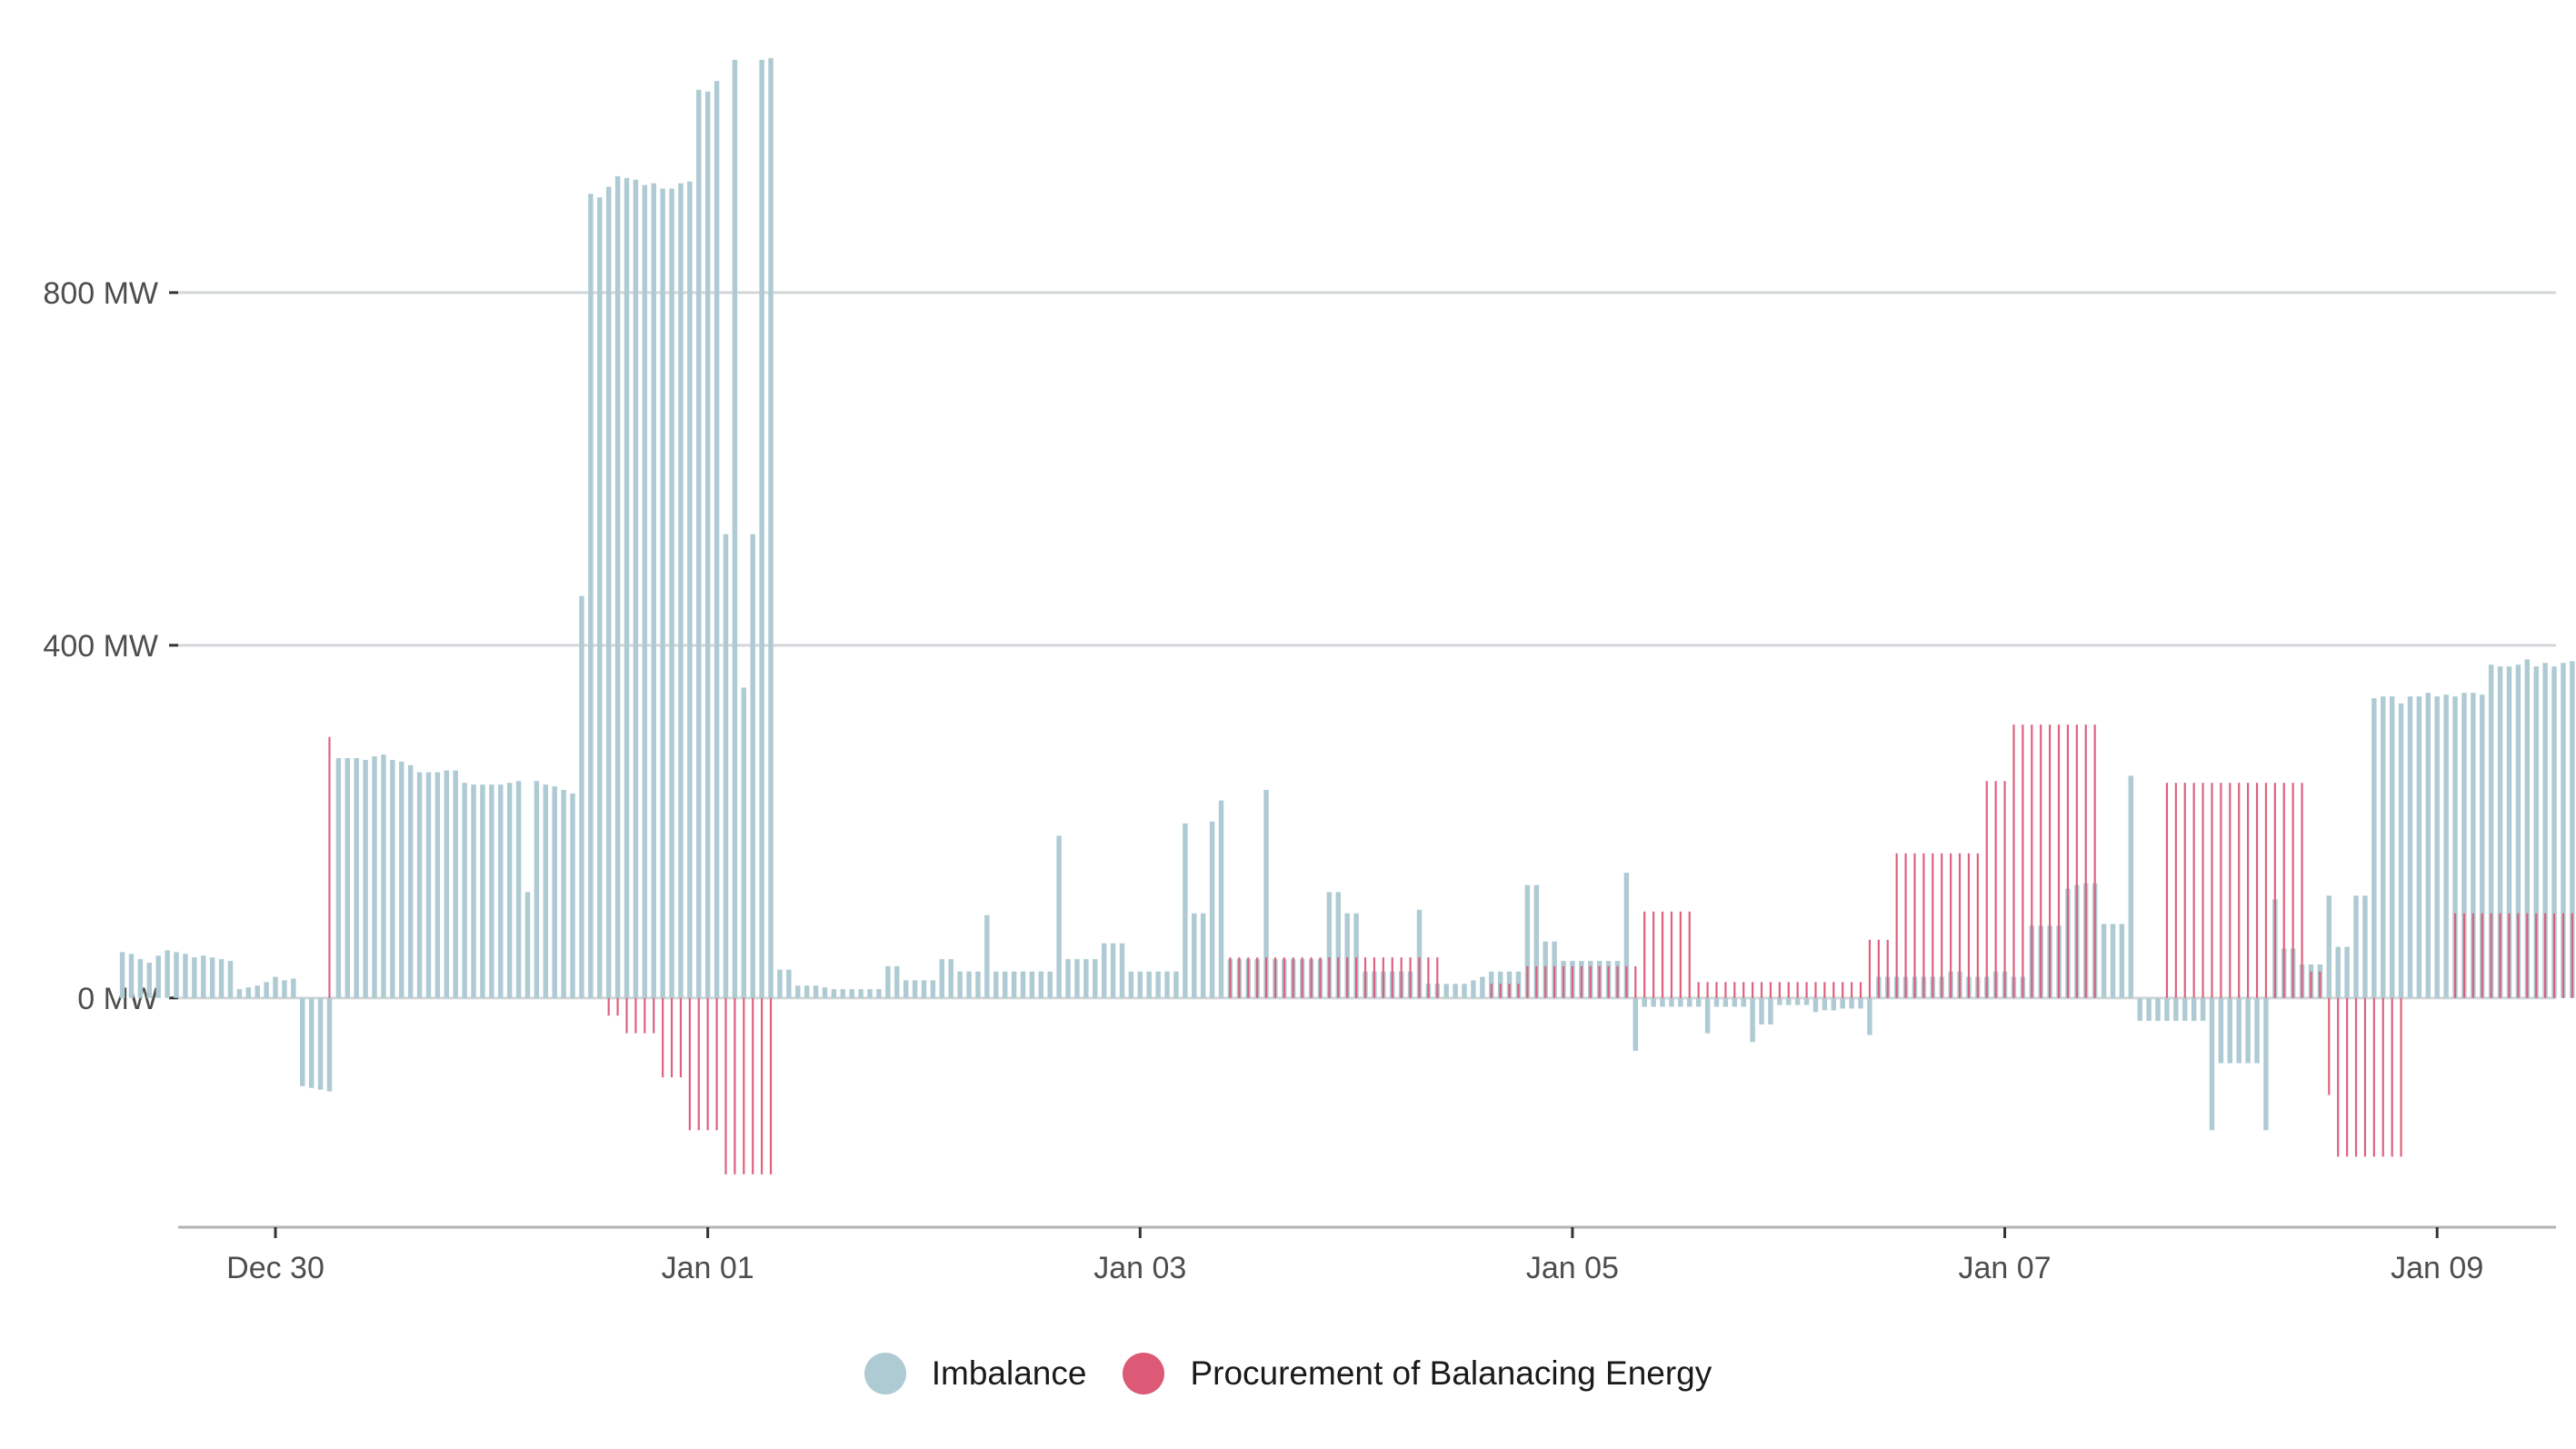  I want to click on y-tick-label: 400 MW, so click(100, 646).